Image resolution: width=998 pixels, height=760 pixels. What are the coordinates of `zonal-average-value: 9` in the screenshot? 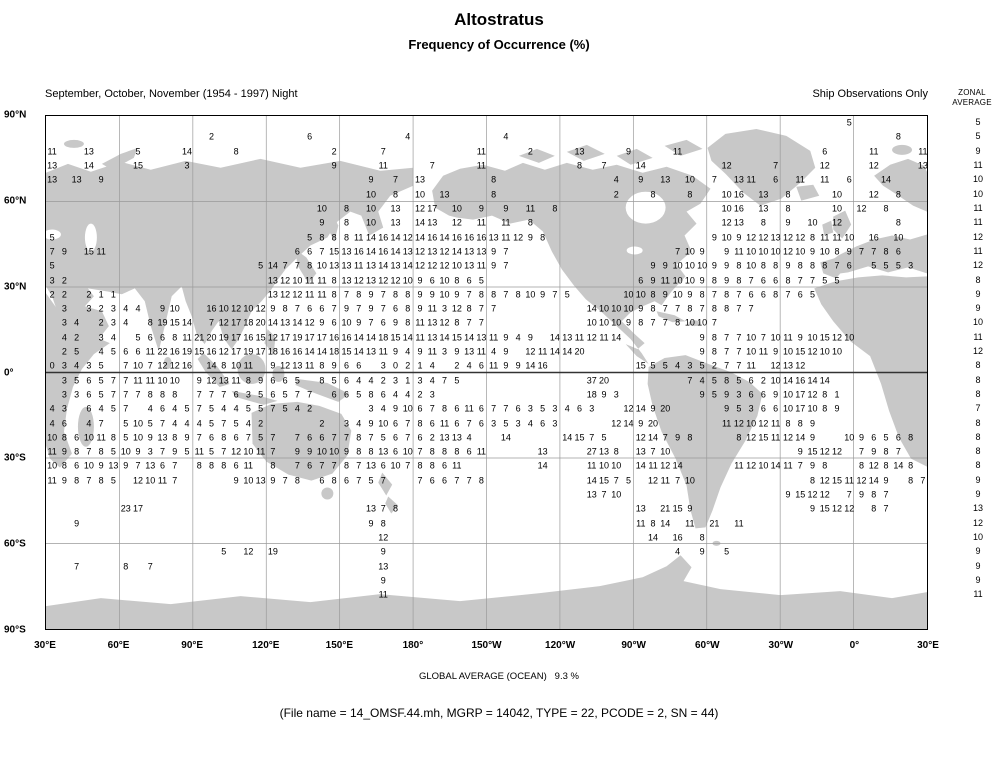 It's located at (978, 479).